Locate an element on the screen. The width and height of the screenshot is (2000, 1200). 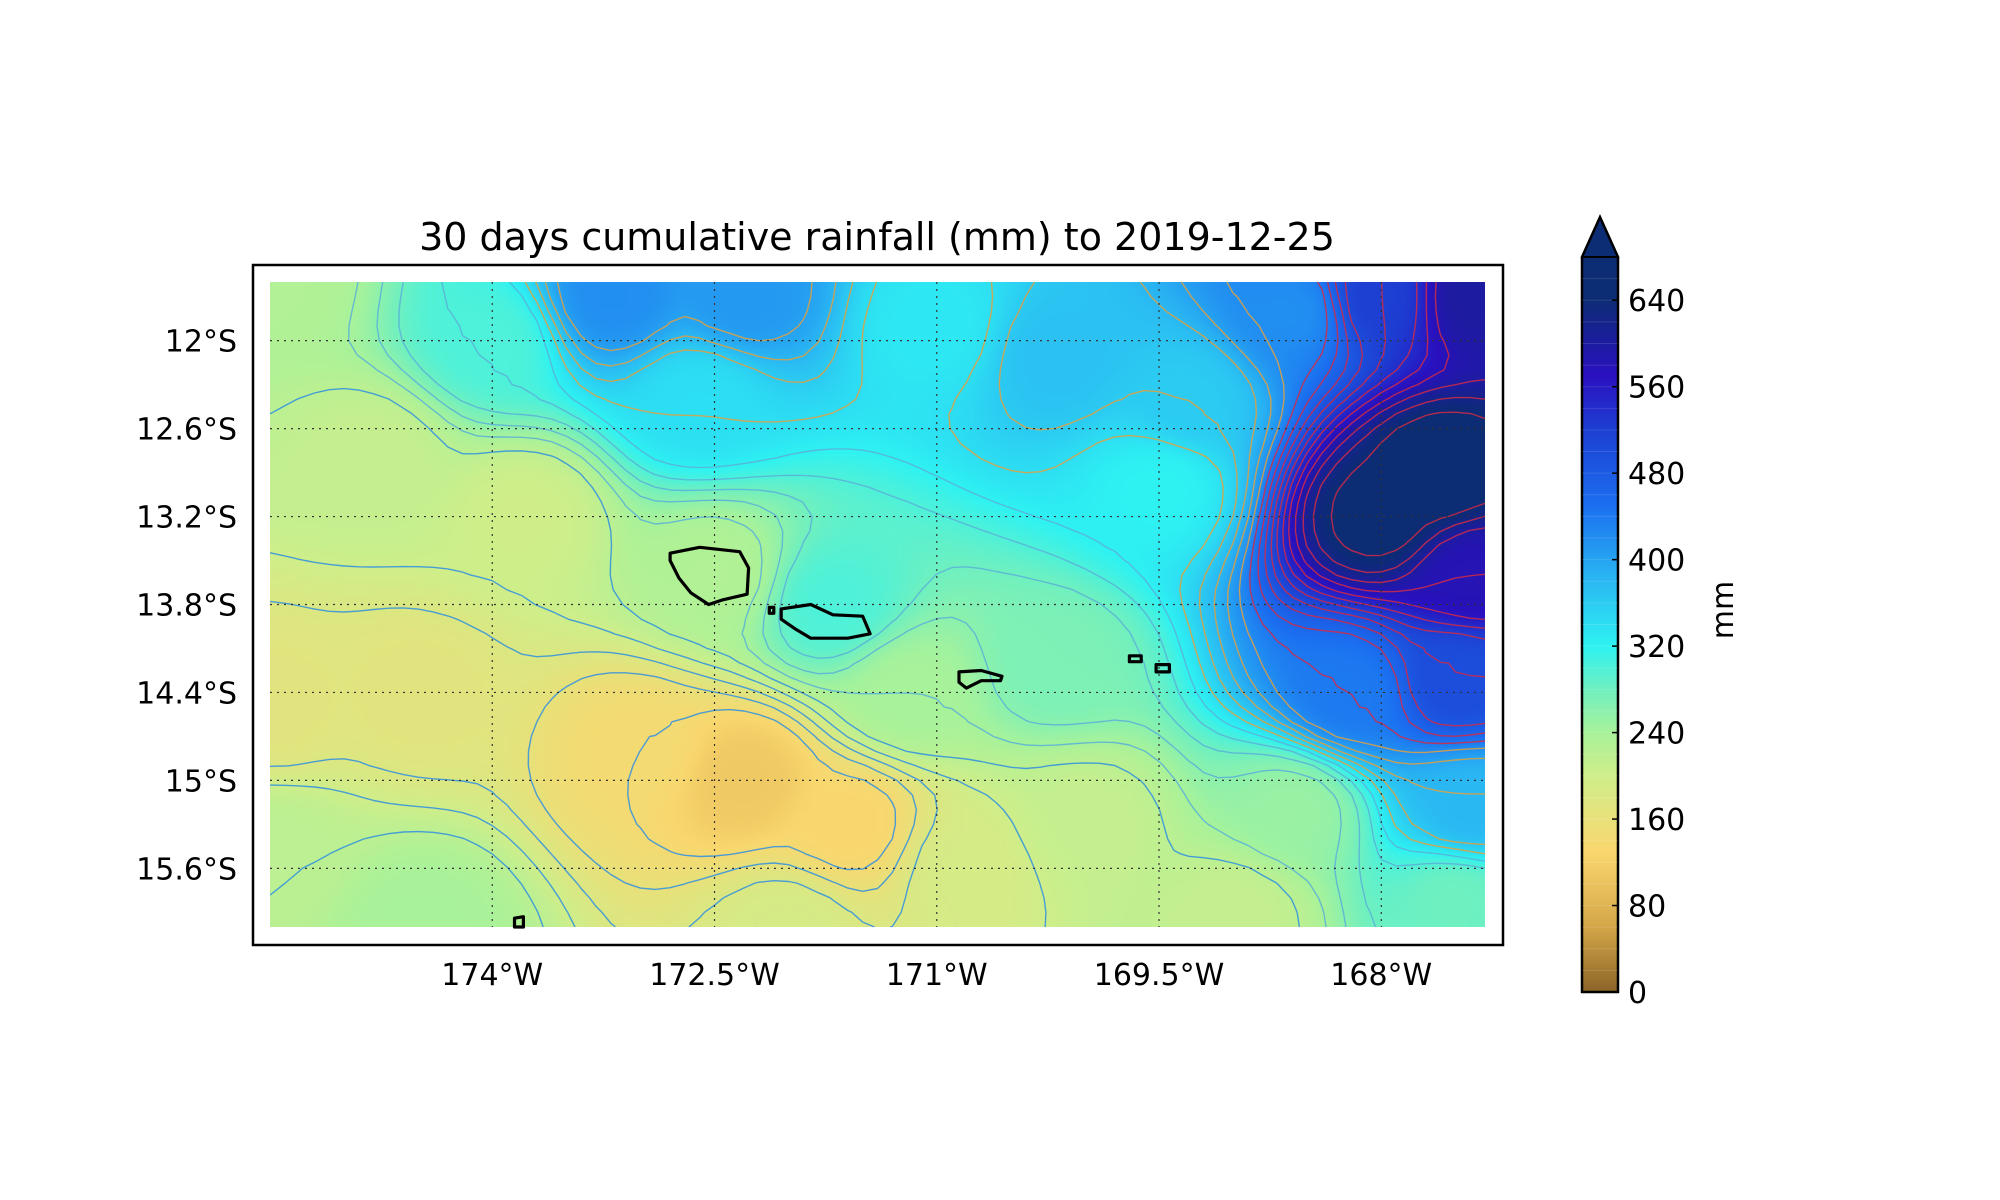
colorbar: 0 80 160 240 320 400 480 560 640 mm is located at coordinates (1661, 614).